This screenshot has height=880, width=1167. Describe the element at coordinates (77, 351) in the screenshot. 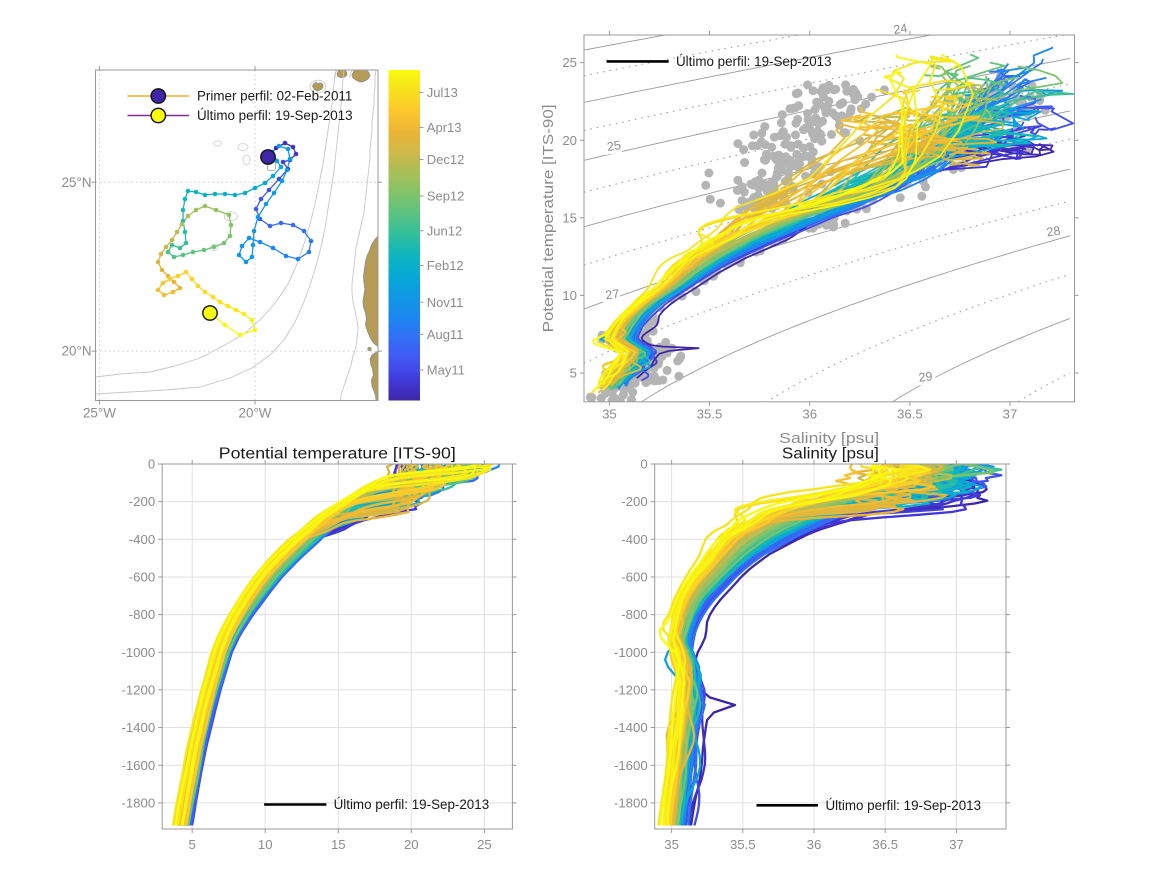

I see `svg-text: 20°N` at that location.